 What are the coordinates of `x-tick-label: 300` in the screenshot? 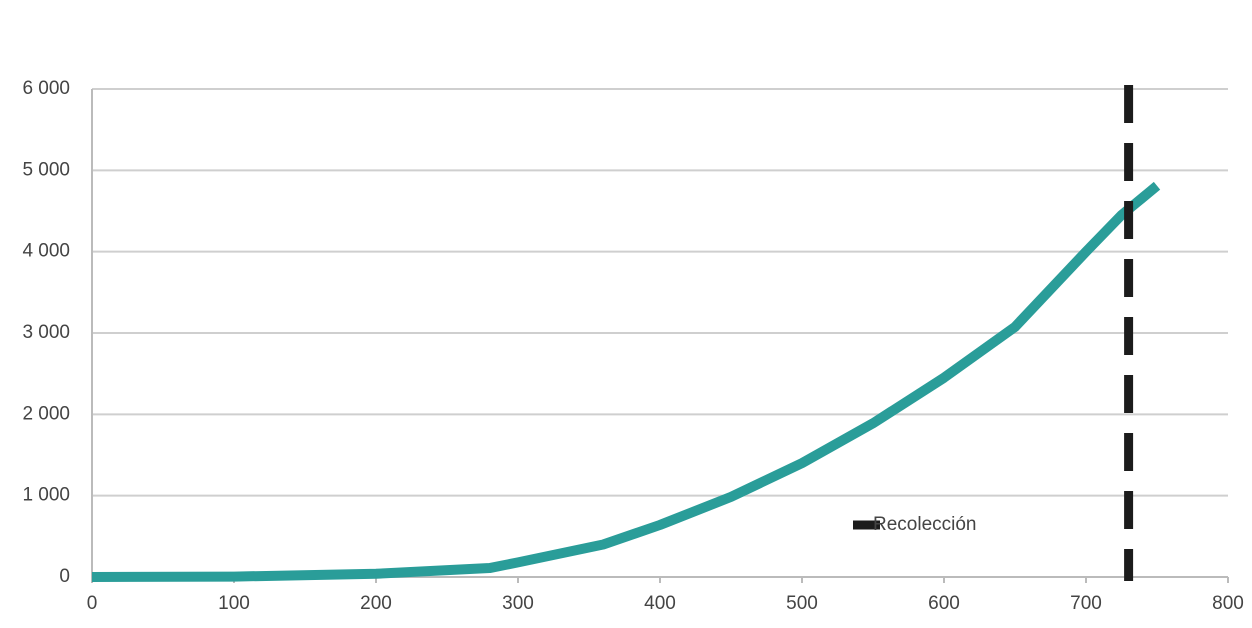 It's located at (518, 603).